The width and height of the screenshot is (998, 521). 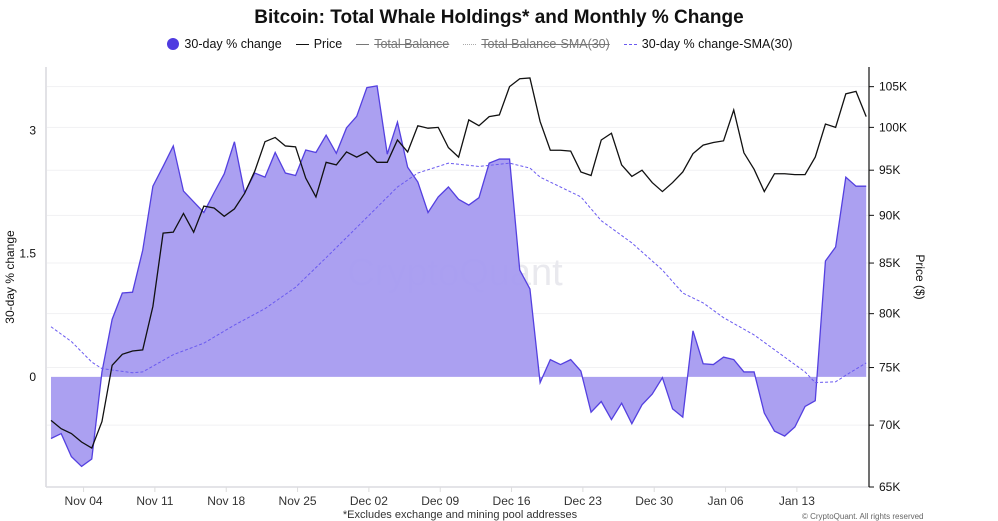 I want to click on x-tick-label: Nov 18, so click(x=226, y=501).